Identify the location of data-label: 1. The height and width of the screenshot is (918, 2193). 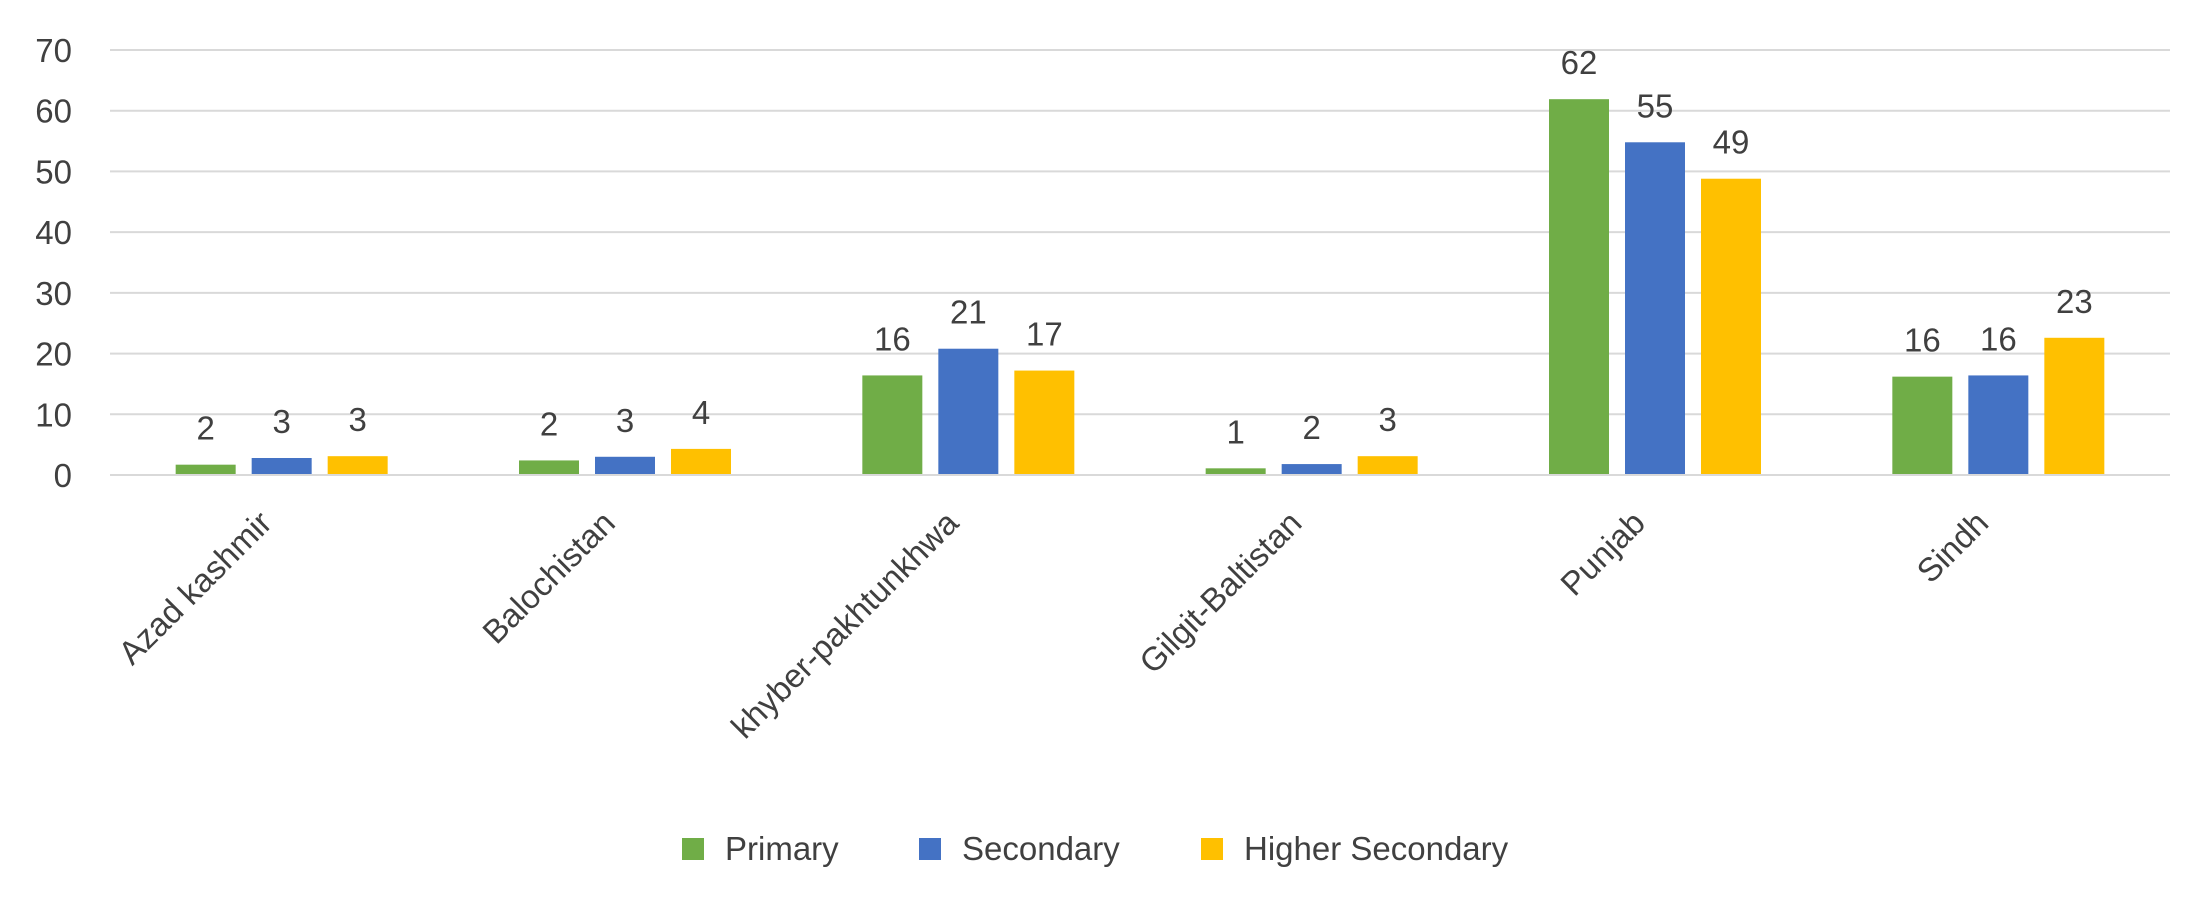
(1235, 431).